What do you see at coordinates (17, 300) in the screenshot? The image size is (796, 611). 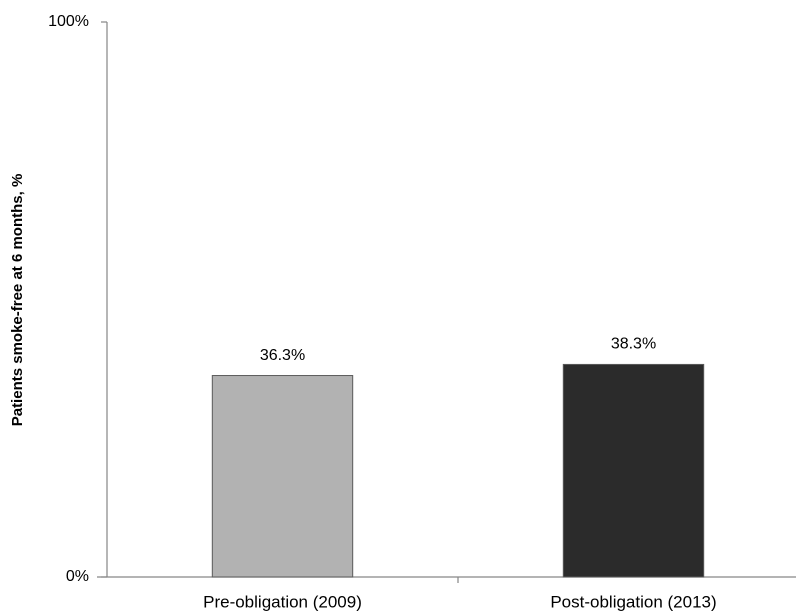 I see `y-axis-title: Patients smoke-free at 6 months, %` at bounding box center [17, 300].